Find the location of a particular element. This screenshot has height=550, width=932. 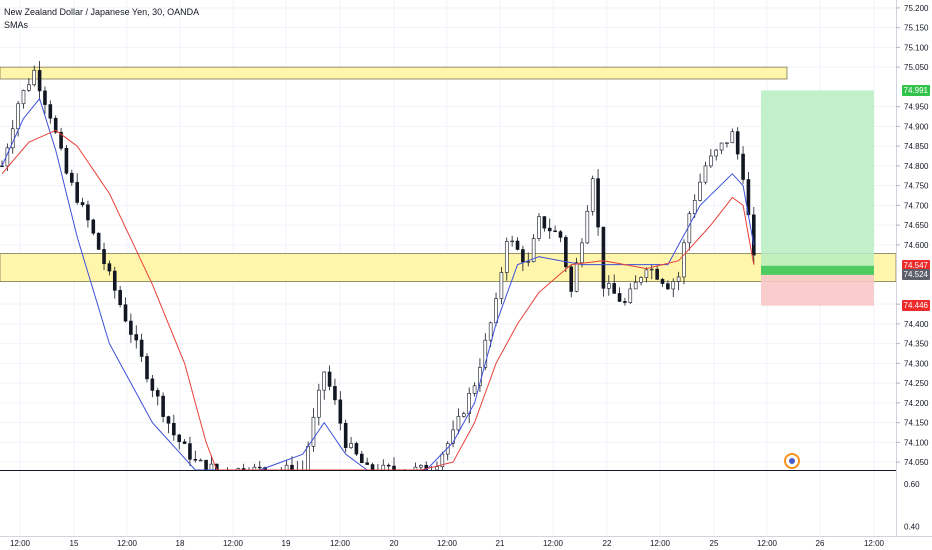

y-tick-label: 74.300 is located at coordinates (916, 363).